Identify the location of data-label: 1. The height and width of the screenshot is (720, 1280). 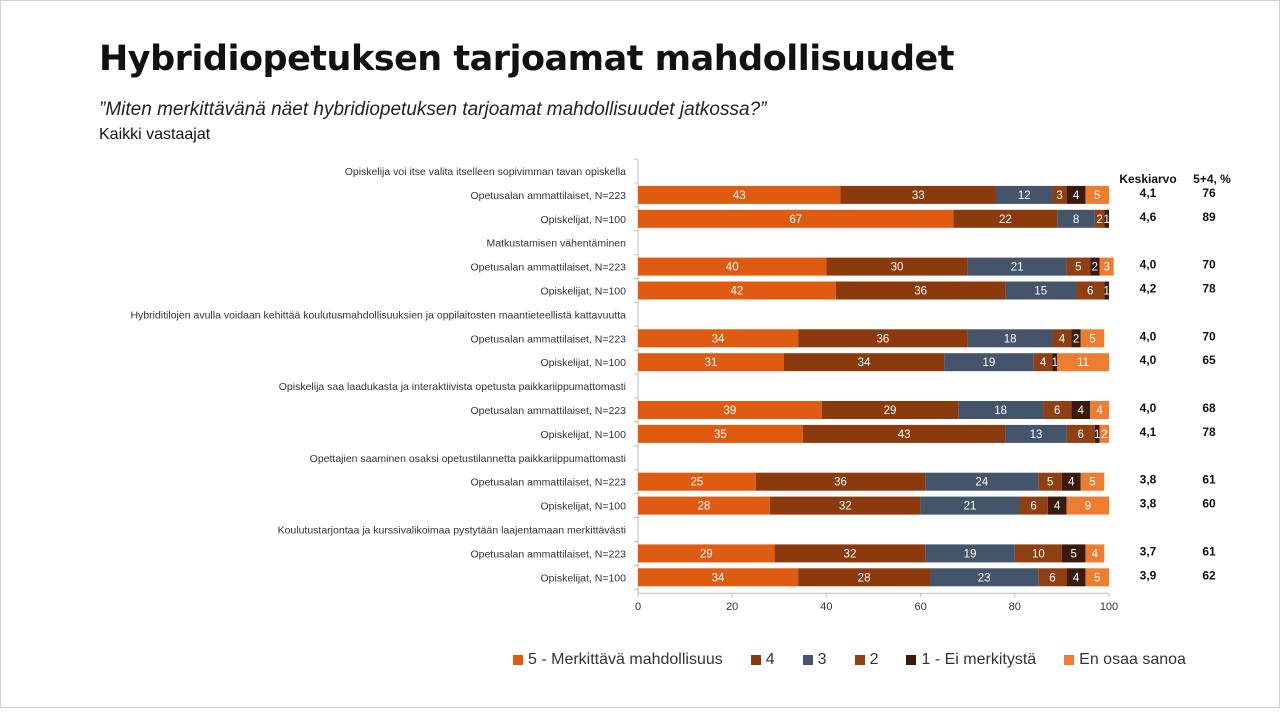
(1055, 363).